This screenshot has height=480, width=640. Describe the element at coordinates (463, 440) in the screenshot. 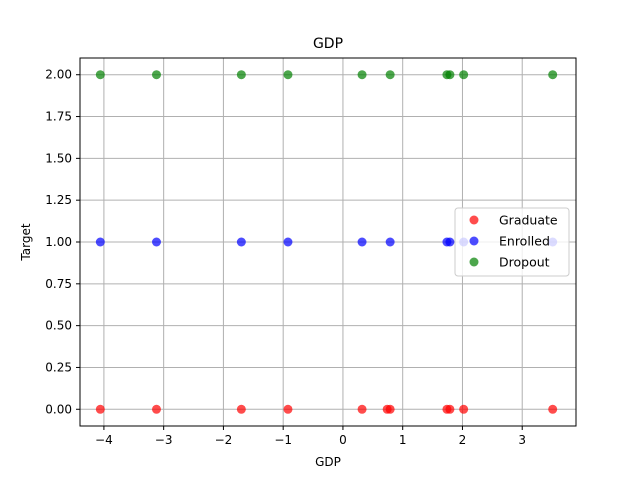

I see `x-tick-label: 2` at that location.